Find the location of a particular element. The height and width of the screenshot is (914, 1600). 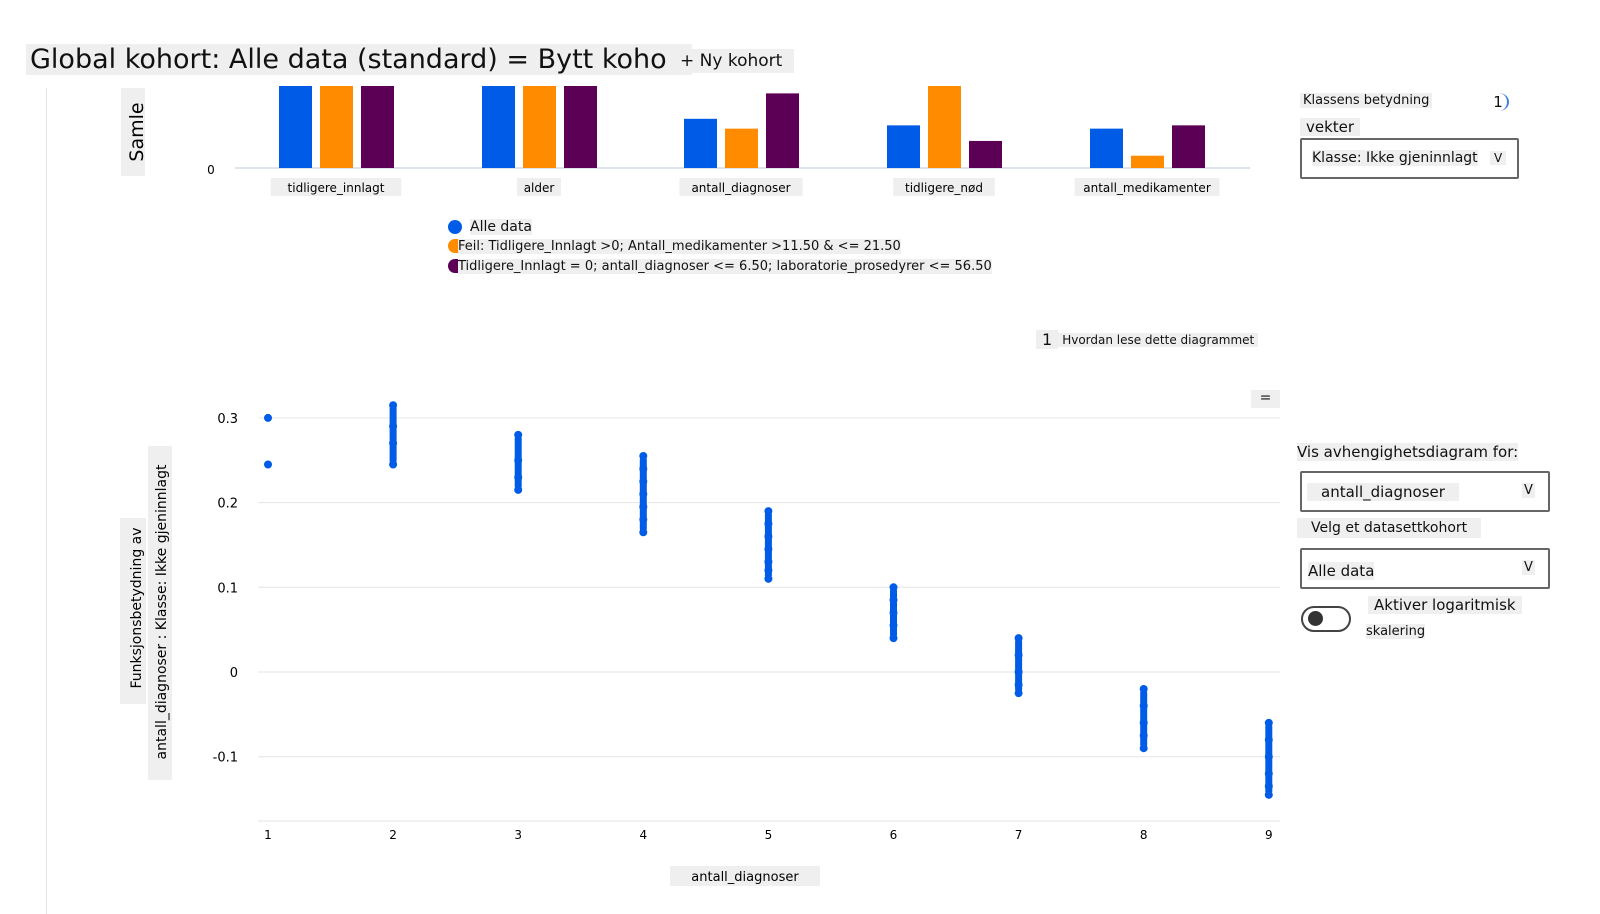

log-scale-toggle is located at coordinates (1326, 619).